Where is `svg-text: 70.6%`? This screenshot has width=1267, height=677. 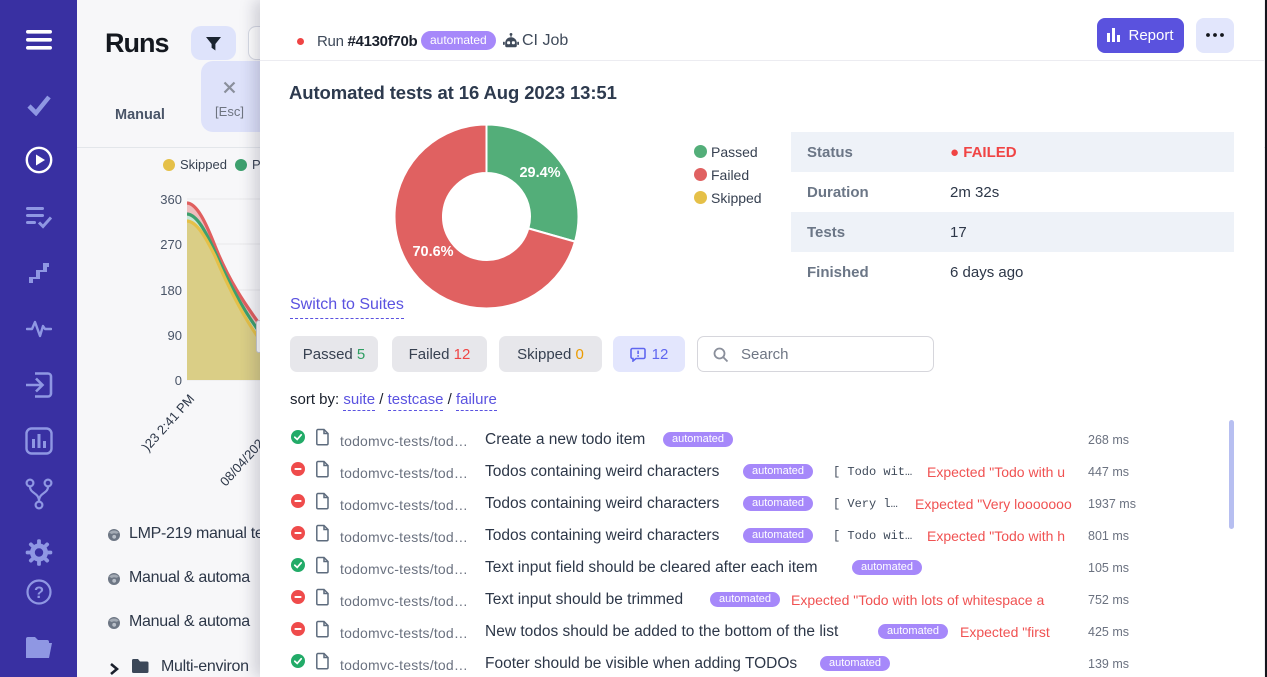 svg-text: 70.6% is located at coordinates (432, 252).